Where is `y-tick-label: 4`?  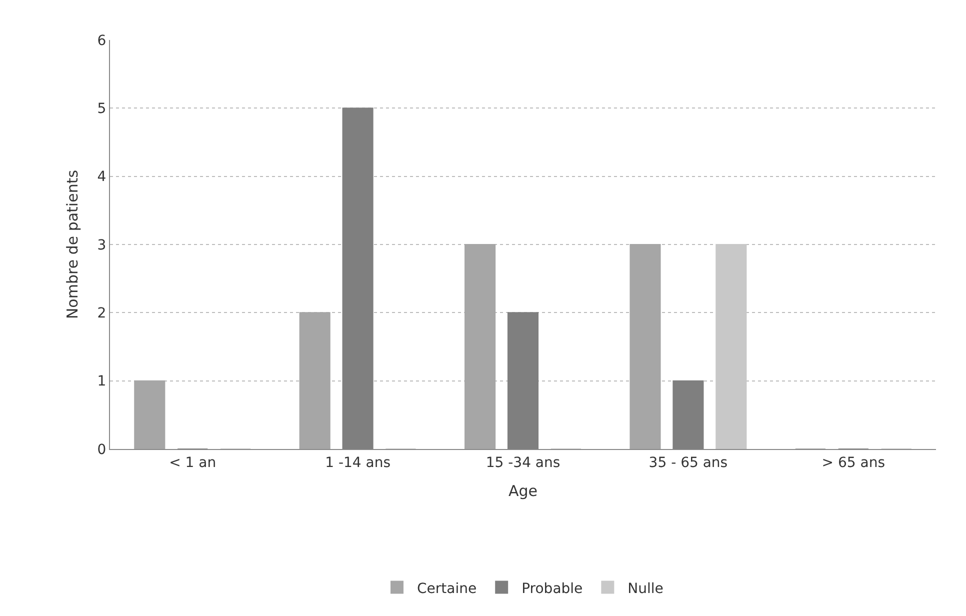 y-tick-label: 4 is located at coordinates (101, 177).